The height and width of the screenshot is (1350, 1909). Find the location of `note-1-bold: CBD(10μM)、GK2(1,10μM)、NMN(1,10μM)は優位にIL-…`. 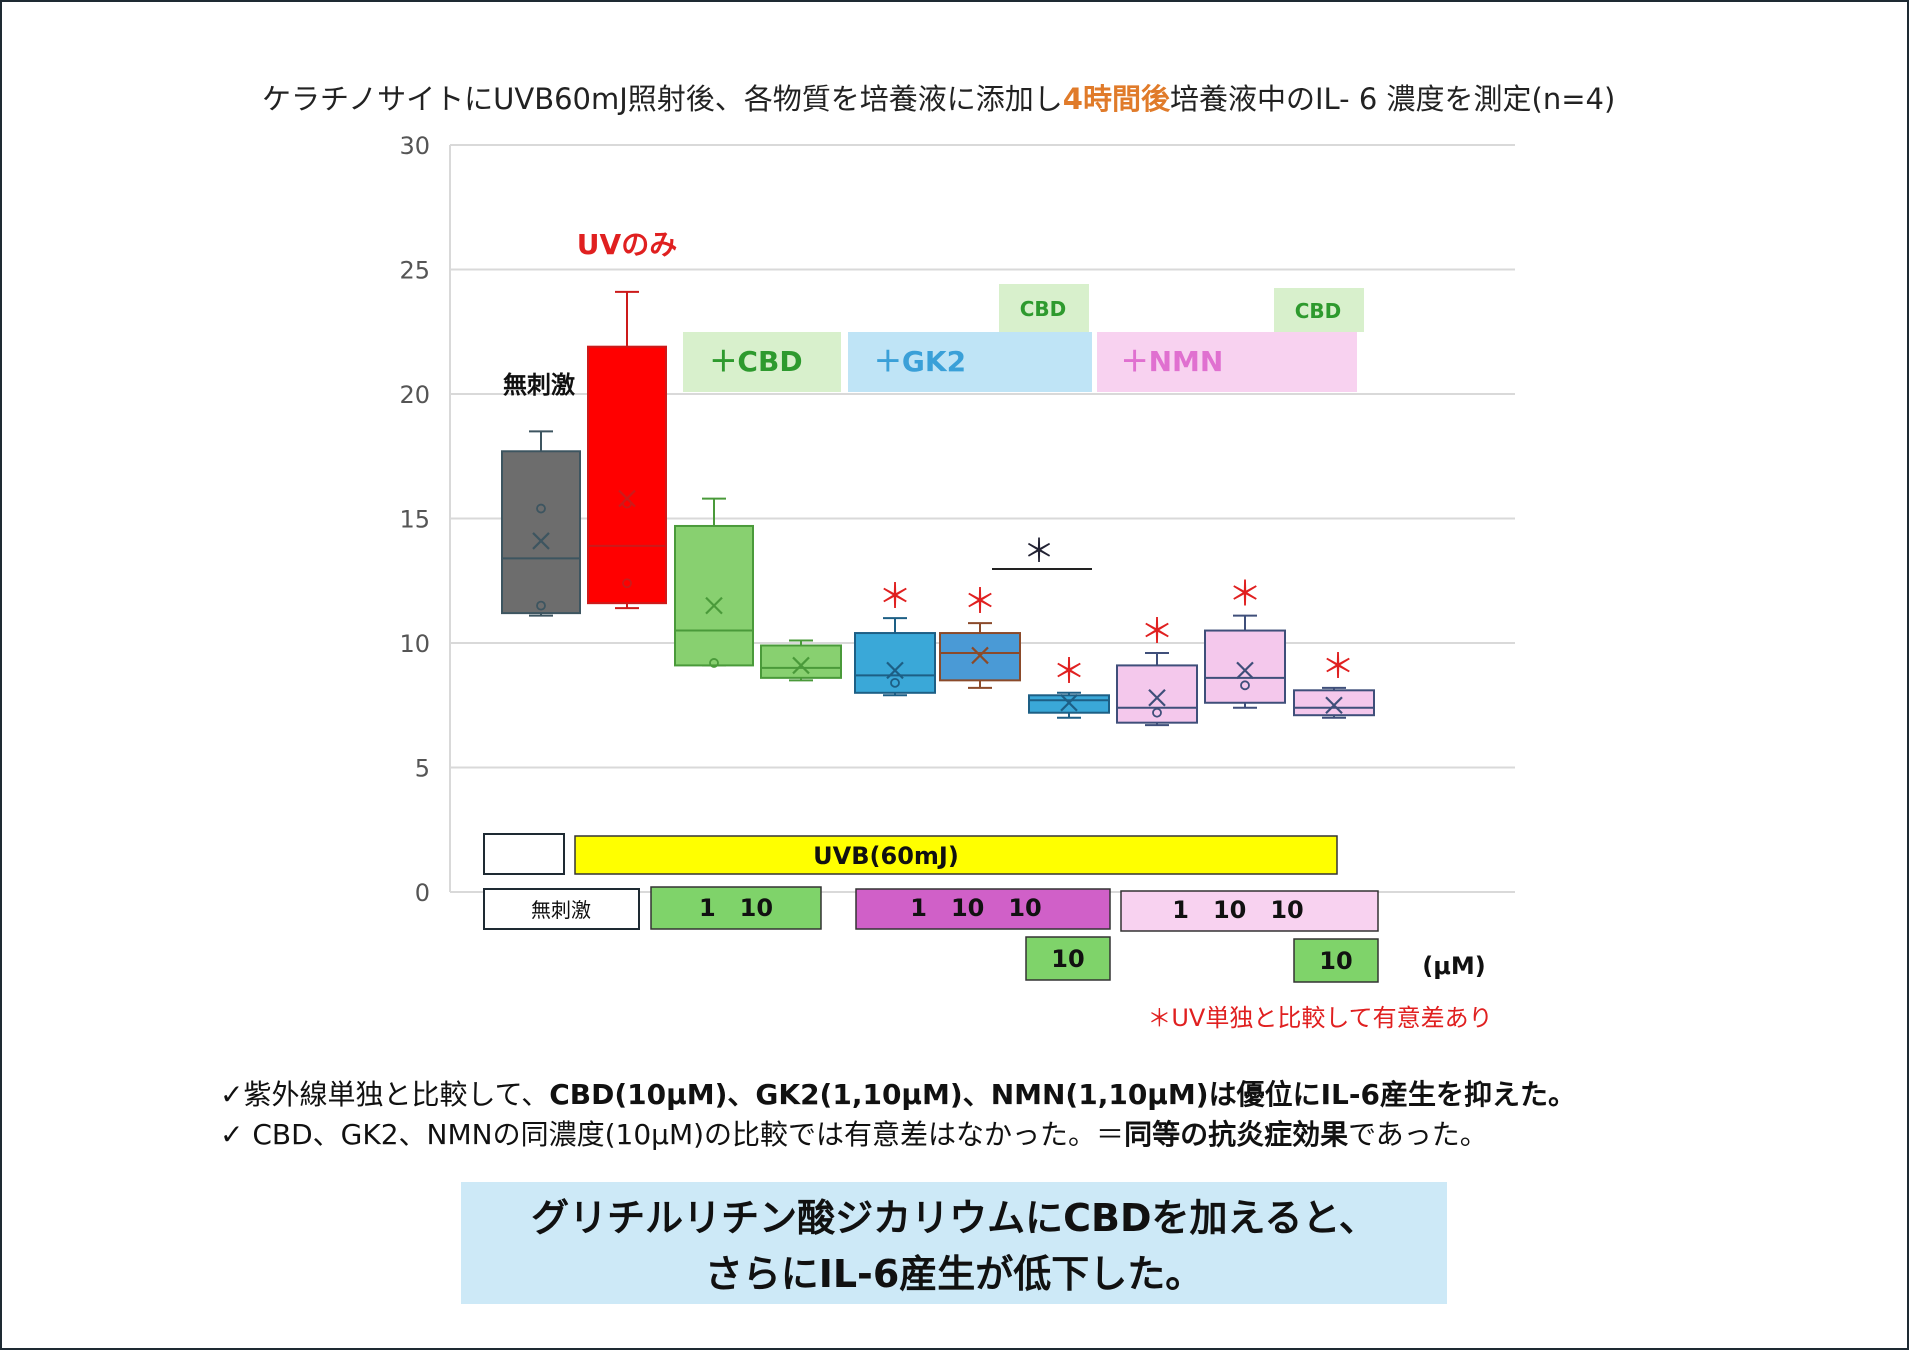

note-1-bold: CBD(10μM)、GK2(1,10μM)、NMN(1,10μM)は優位にIL-… is located at coordinates (1062, 1094).